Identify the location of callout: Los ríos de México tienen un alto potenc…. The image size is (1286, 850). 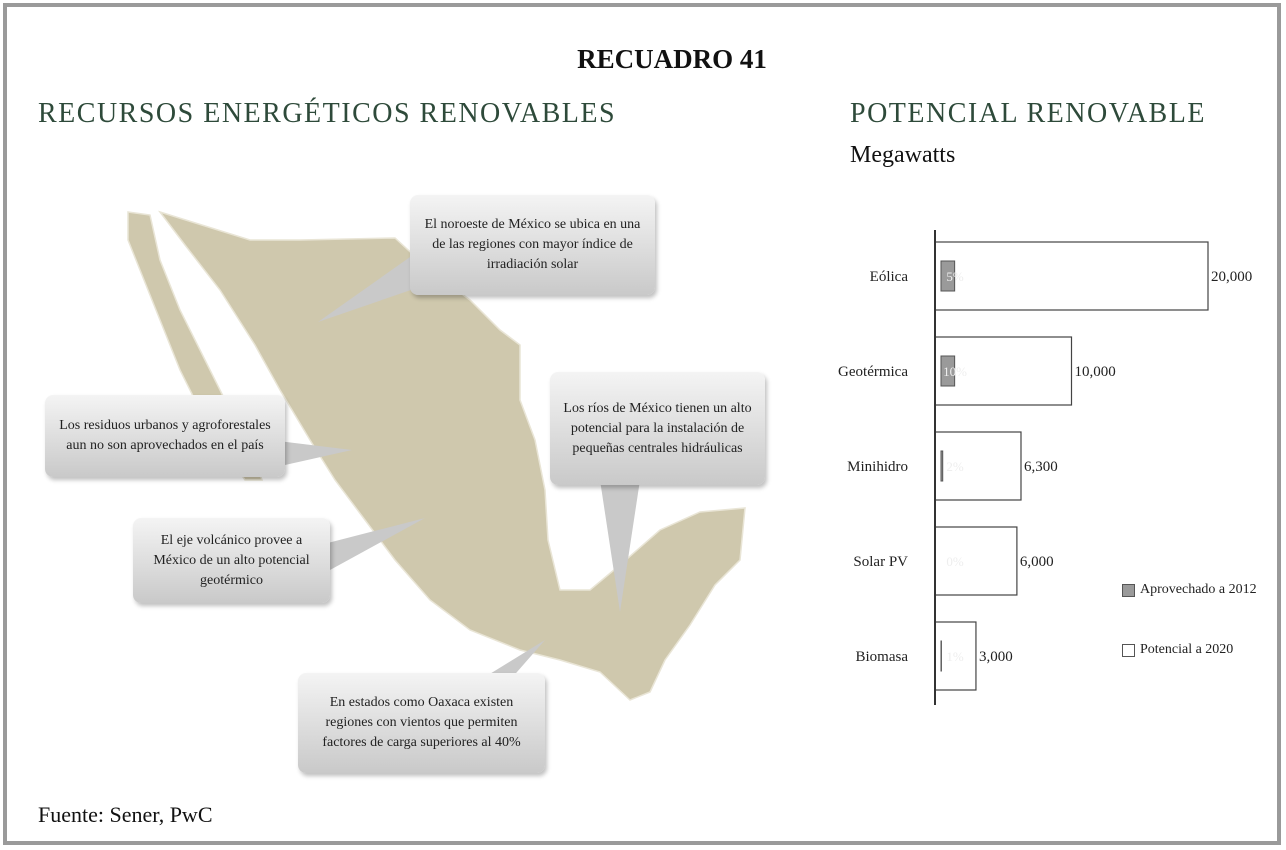
(657, 428).